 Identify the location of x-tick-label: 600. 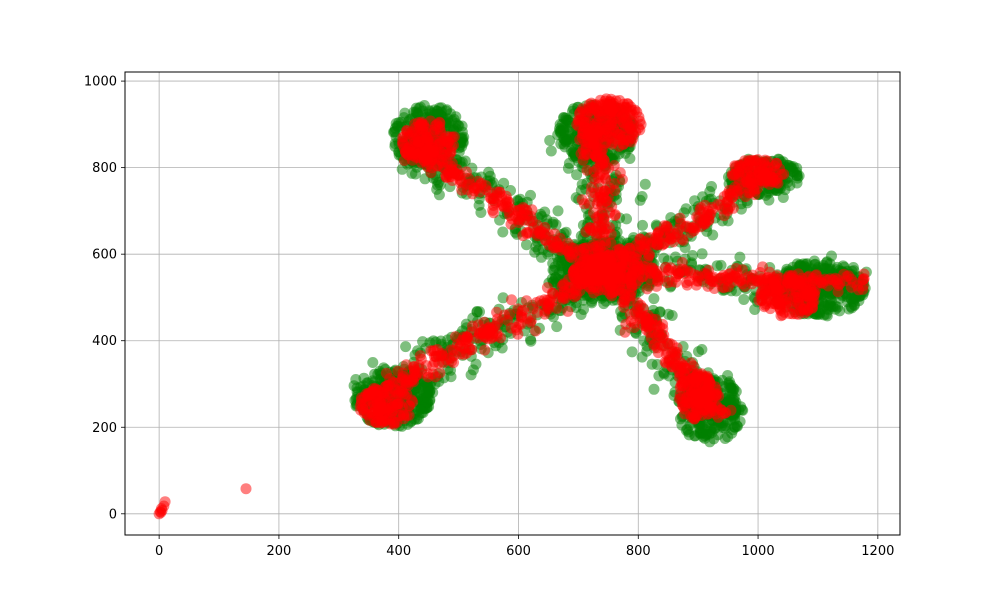
(518, 551).